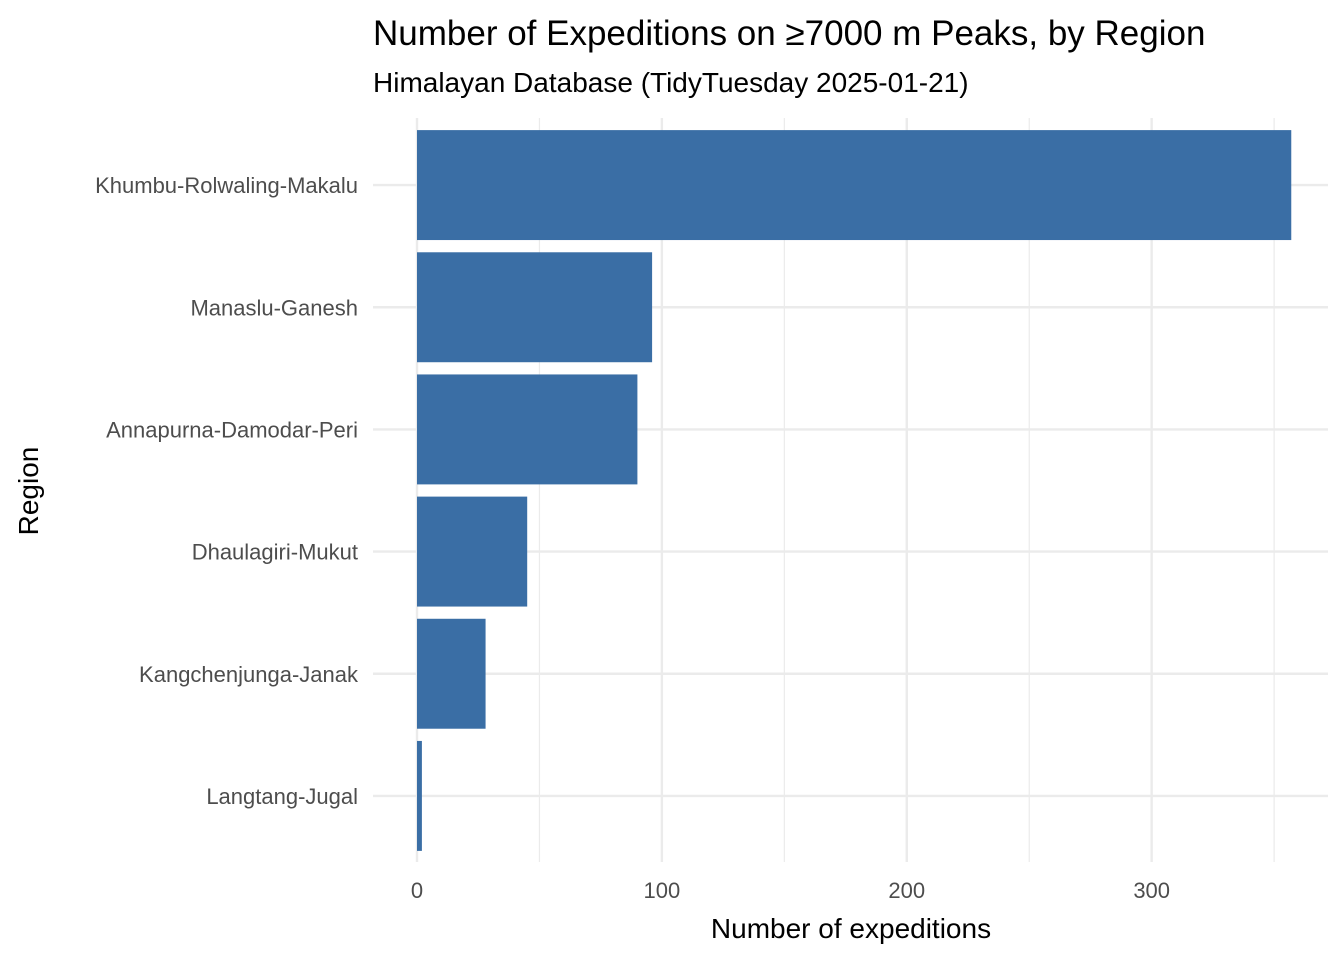  What do you see at coordinates (790, 890) in the screenshot?
I see `x-axis-tick-labels: 0 100 200 300` at bounding box center [790, 890].